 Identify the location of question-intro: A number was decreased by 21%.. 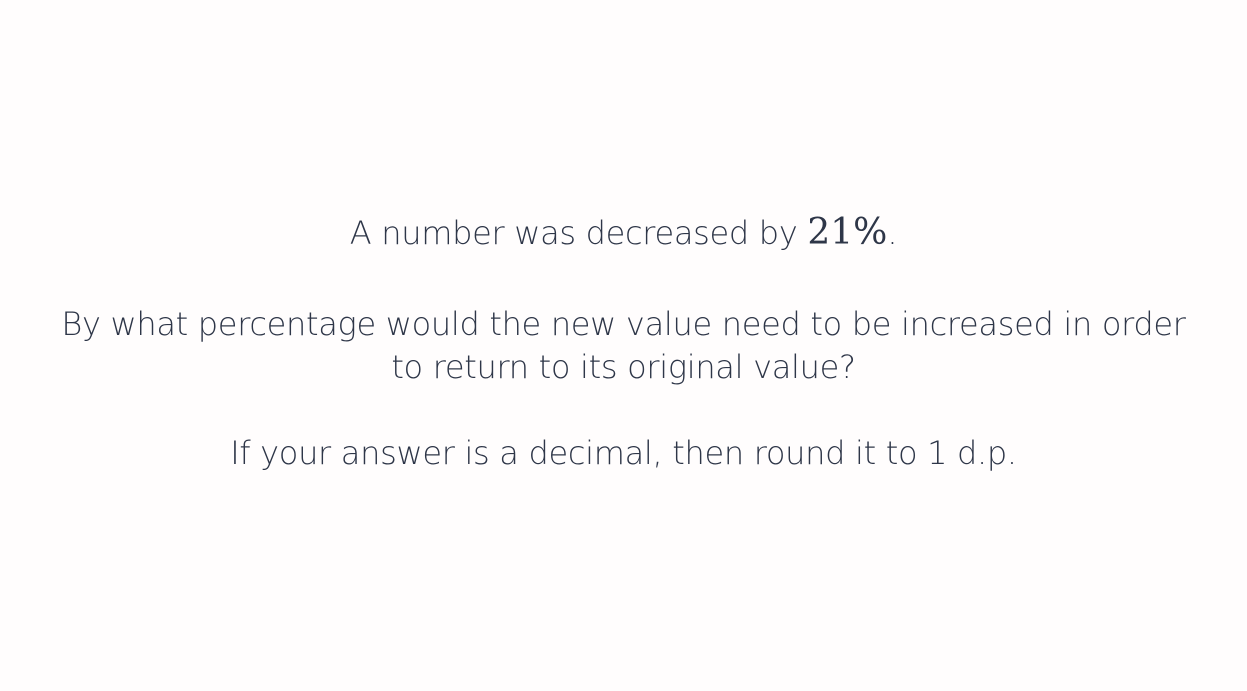
(623, 233).